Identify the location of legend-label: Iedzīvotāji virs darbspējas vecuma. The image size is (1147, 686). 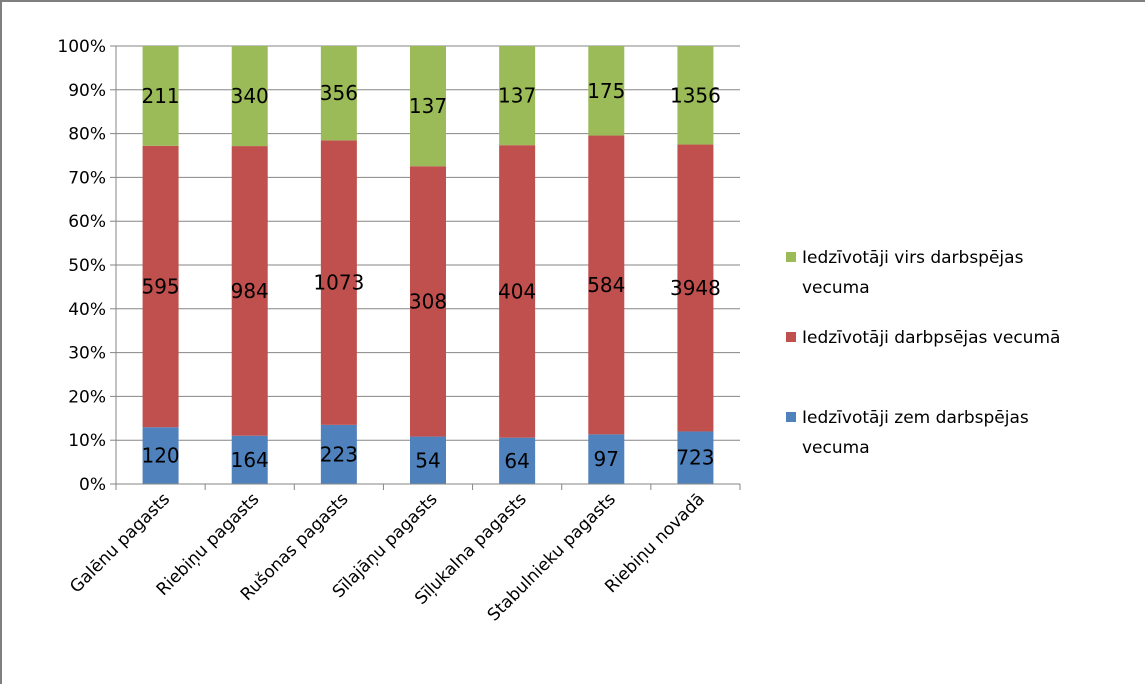
(913, 273).